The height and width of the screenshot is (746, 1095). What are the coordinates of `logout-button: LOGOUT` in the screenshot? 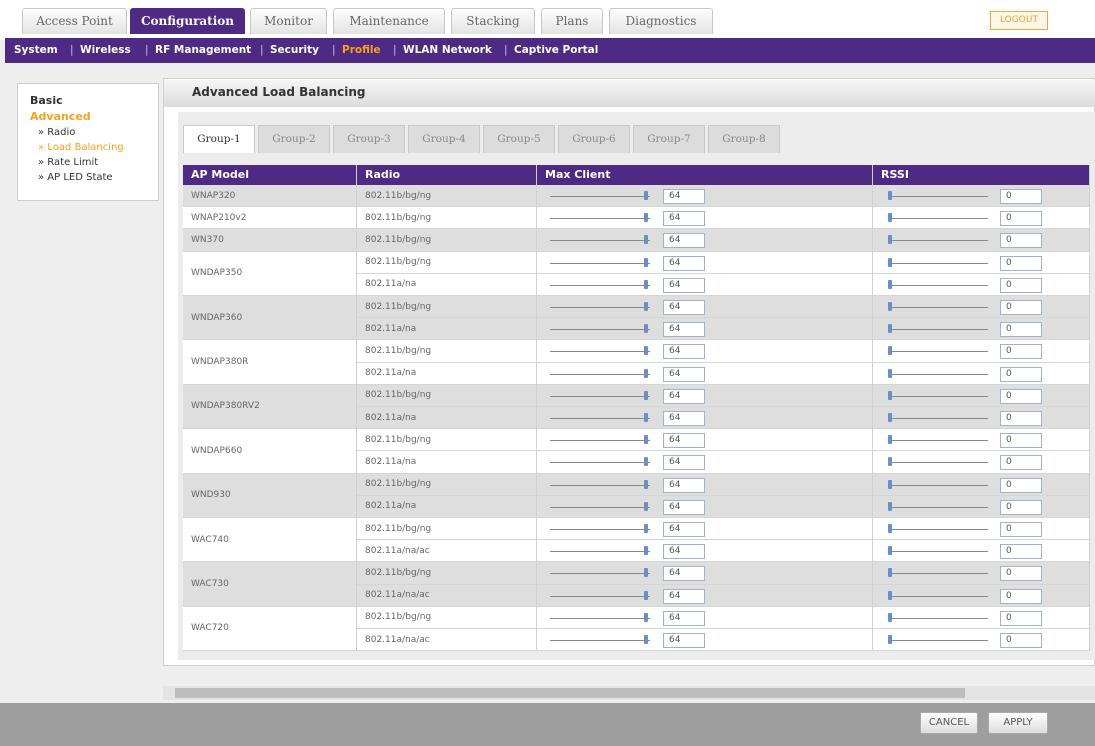 It's located at (1019, 20).